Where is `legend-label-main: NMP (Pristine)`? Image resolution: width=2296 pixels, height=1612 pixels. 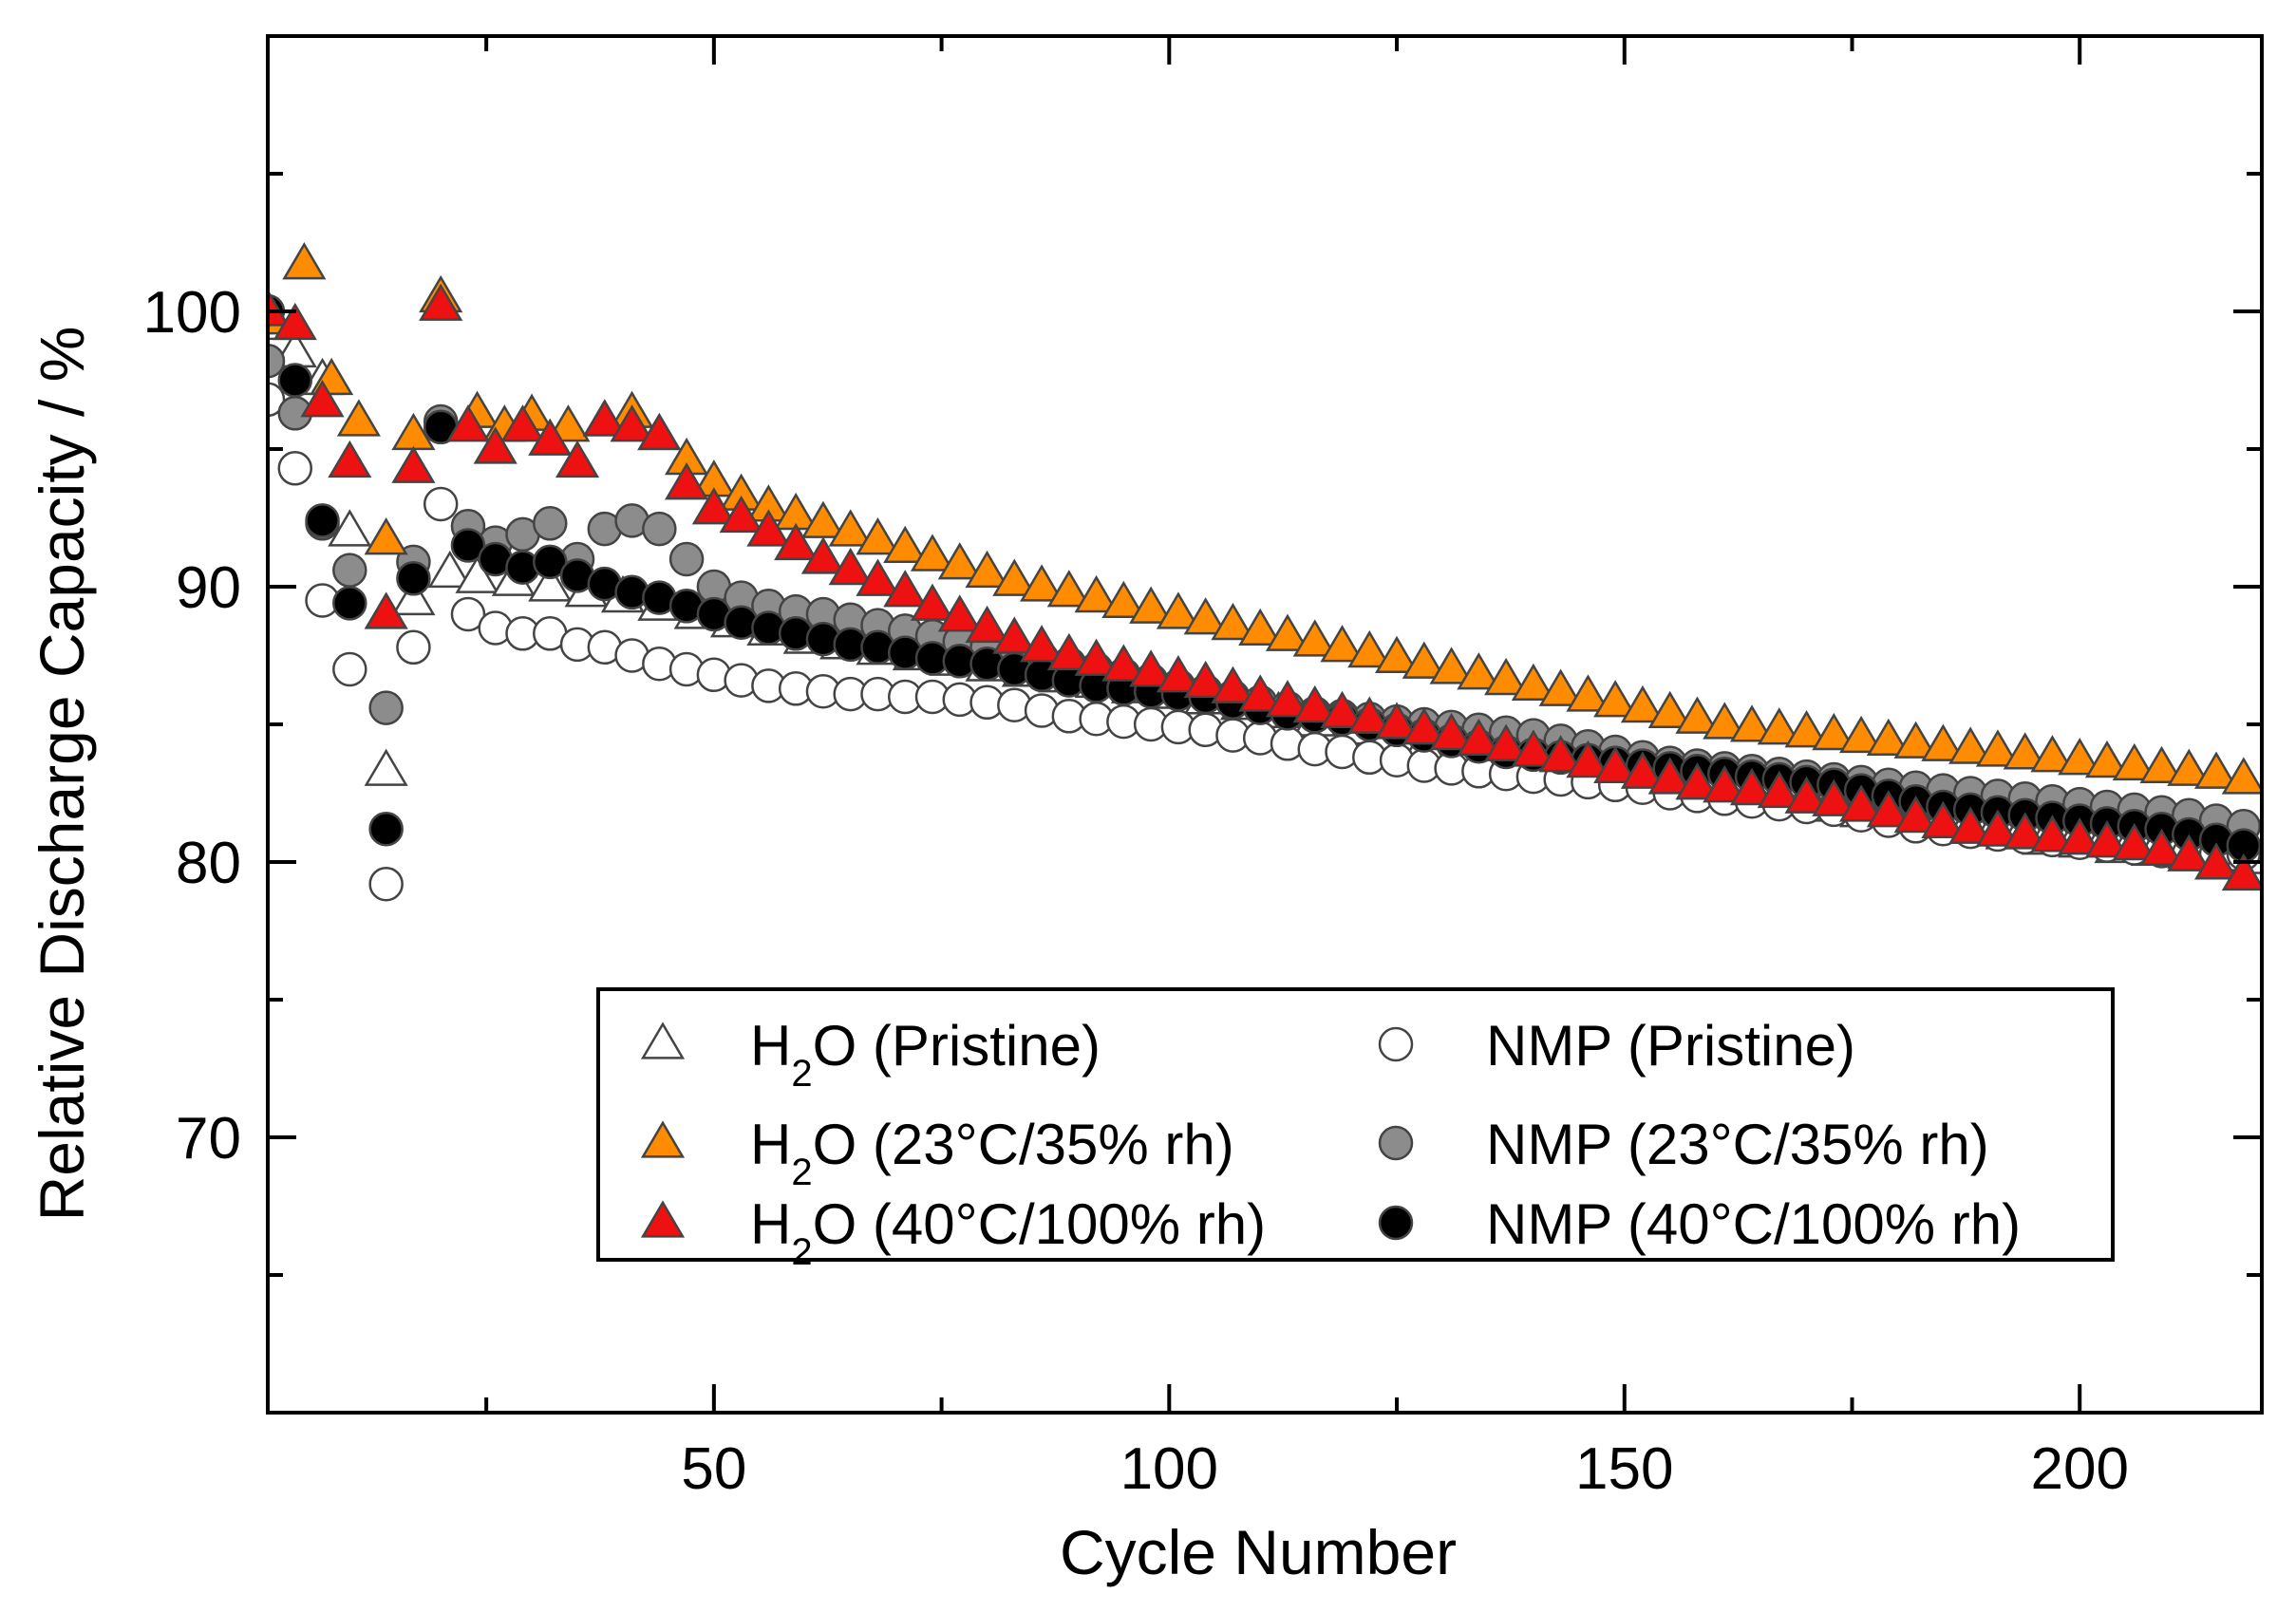 legend-label-main: NMP (Pristine) is located at coordinates (1670, 1046).